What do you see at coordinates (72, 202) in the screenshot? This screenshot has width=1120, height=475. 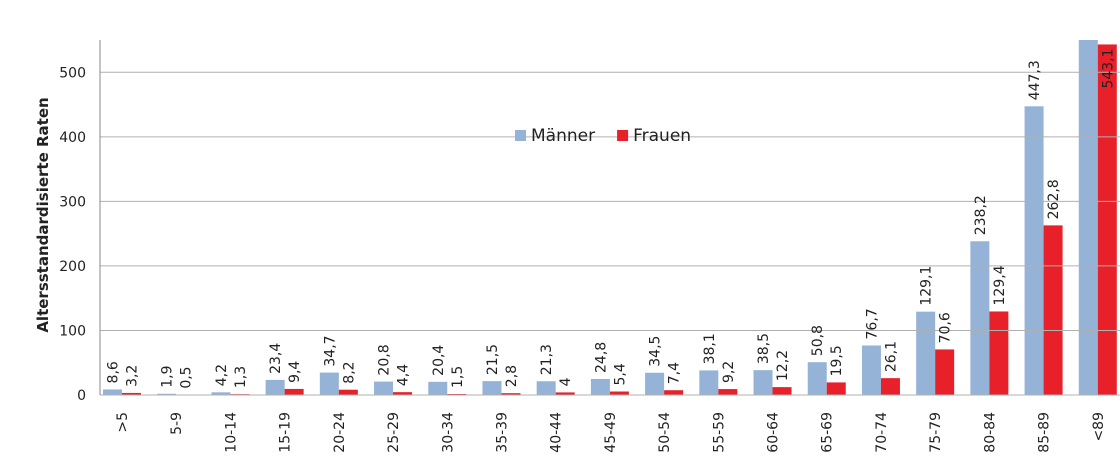 I see `y-tick-label: 300` at bounding box center [72, 202].